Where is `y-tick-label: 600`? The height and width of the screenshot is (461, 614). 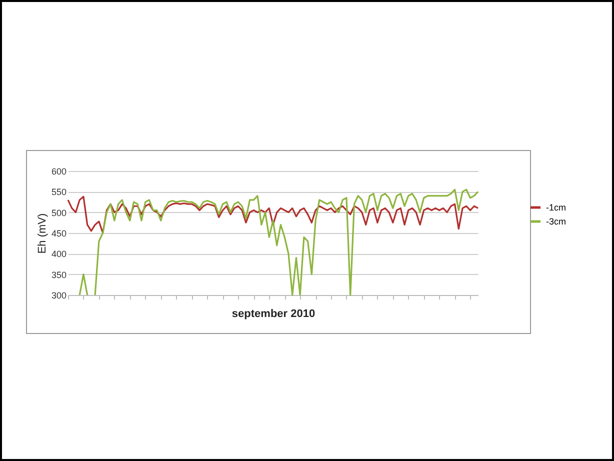 y-tick-label: 600 is located at coordinates (58, 171).